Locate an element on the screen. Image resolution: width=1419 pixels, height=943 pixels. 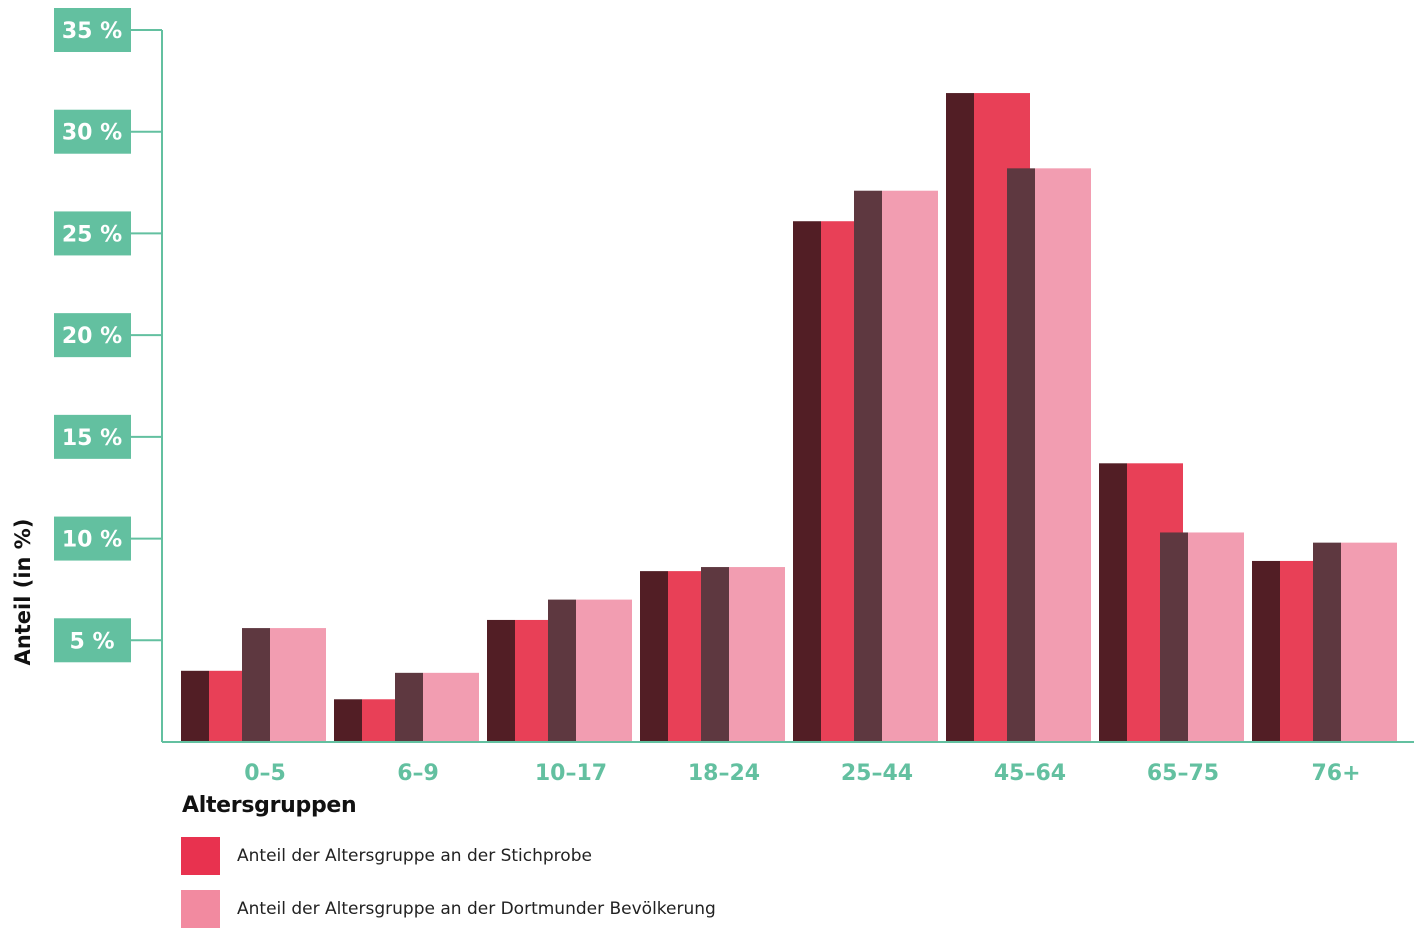
legend-swatch-stichprobe is located at coordinates (200, 856).